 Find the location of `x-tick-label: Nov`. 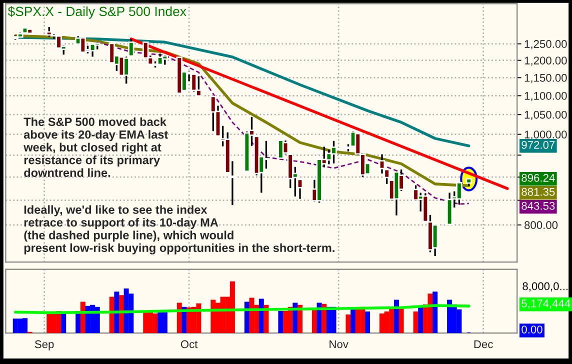

x-tick-label: Nov is located at coordinates (339, 344).